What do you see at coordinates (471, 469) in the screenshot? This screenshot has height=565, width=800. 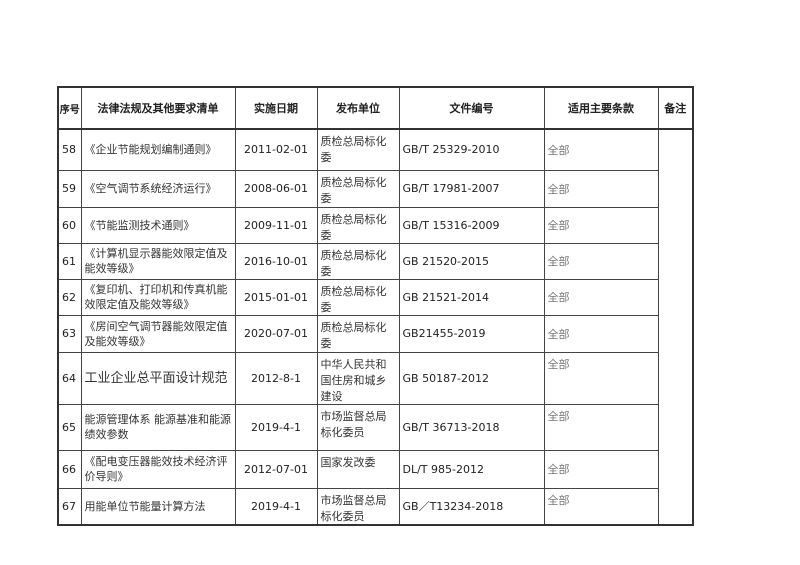 I see `document-code: DL/T 985-2012` at bounding box center [471, 469].